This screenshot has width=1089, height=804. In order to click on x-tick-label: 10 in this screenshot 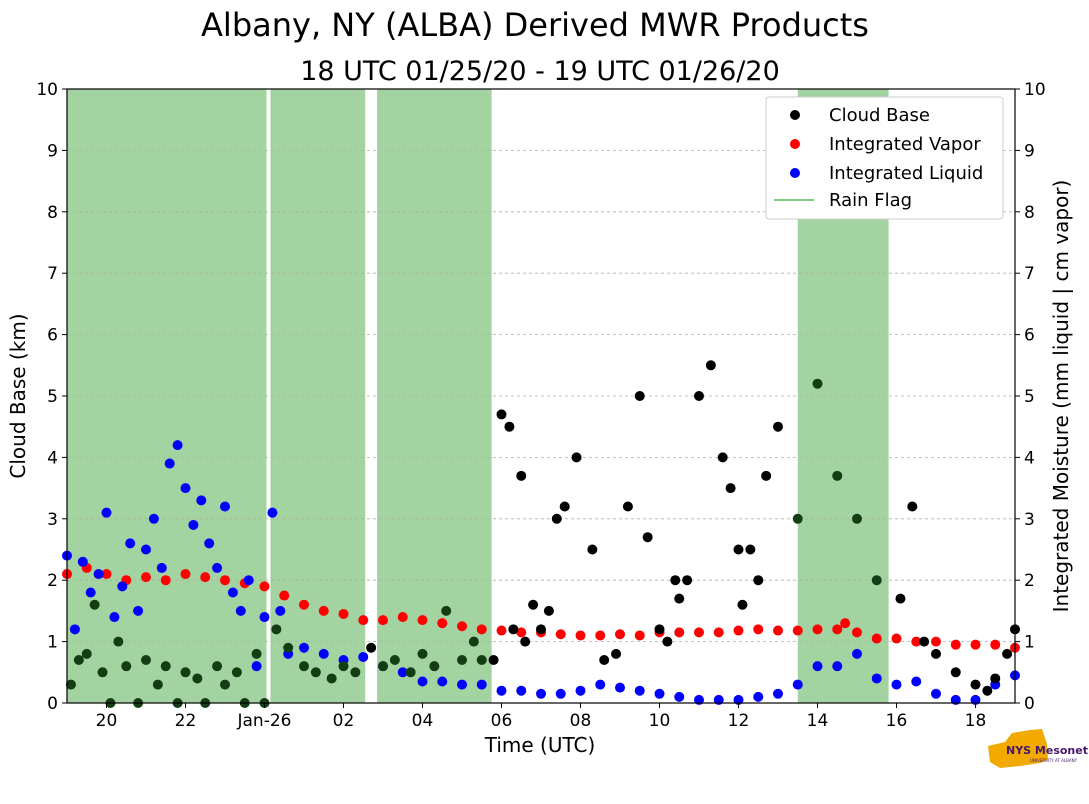, I will do `click(660, 721)`.